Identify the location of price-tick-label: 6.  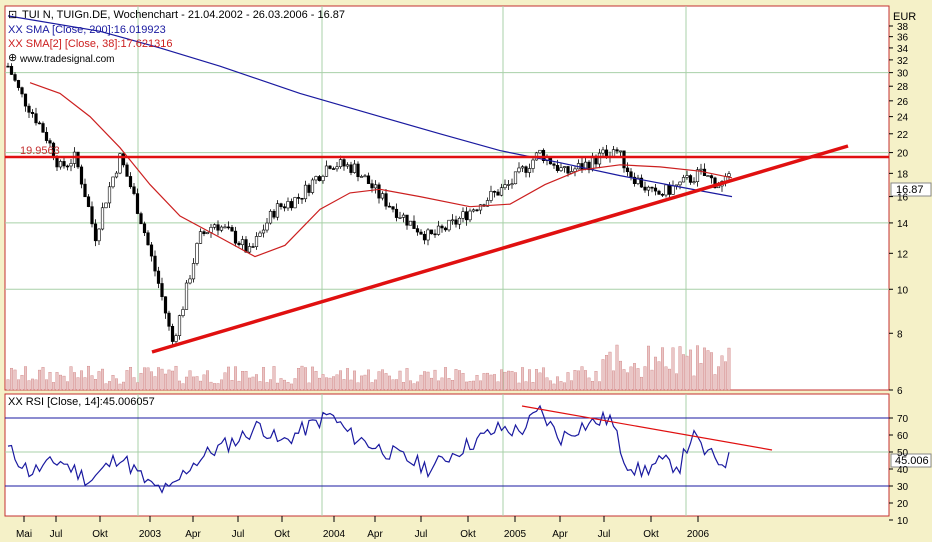
(900, 391).